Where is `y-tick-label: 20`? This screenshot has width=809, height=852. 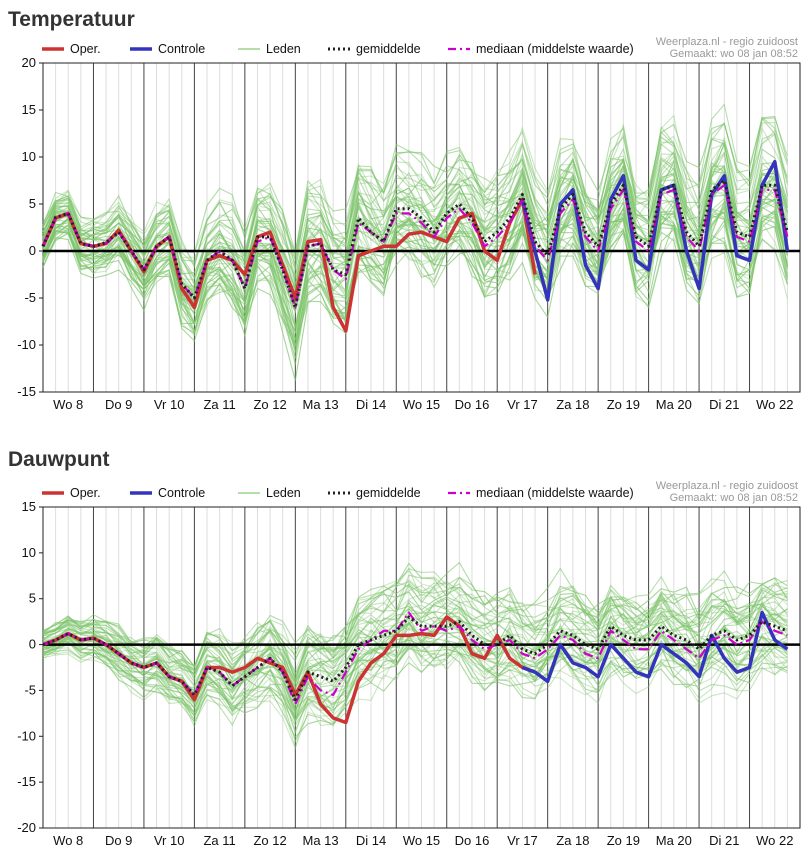
y-tick-label: 20 is located at coordinates (29, 62).